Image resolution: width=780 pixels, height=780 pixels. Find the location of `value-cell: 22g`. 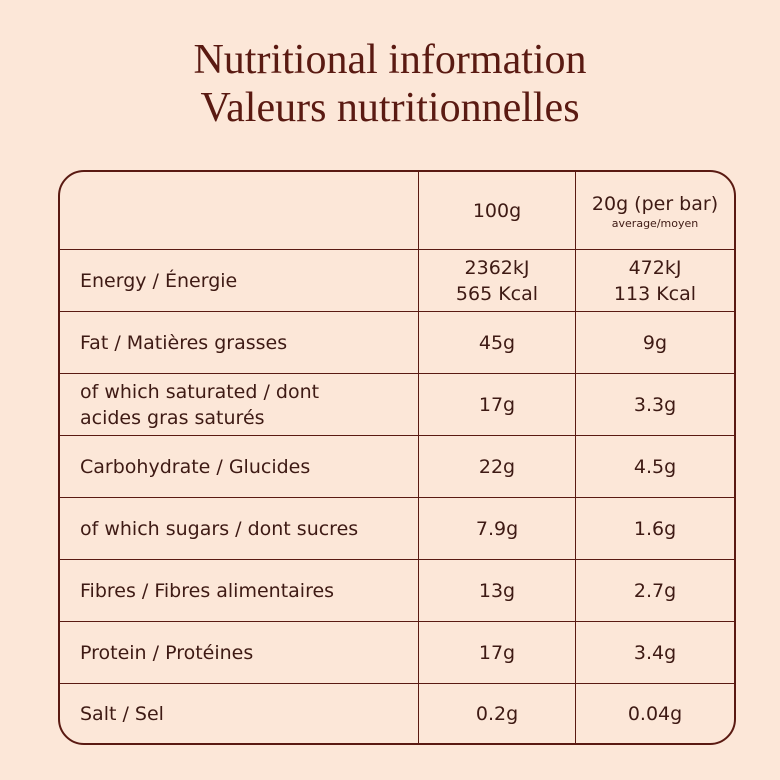

value-cell: 22g is located at coordinates (497, 467).